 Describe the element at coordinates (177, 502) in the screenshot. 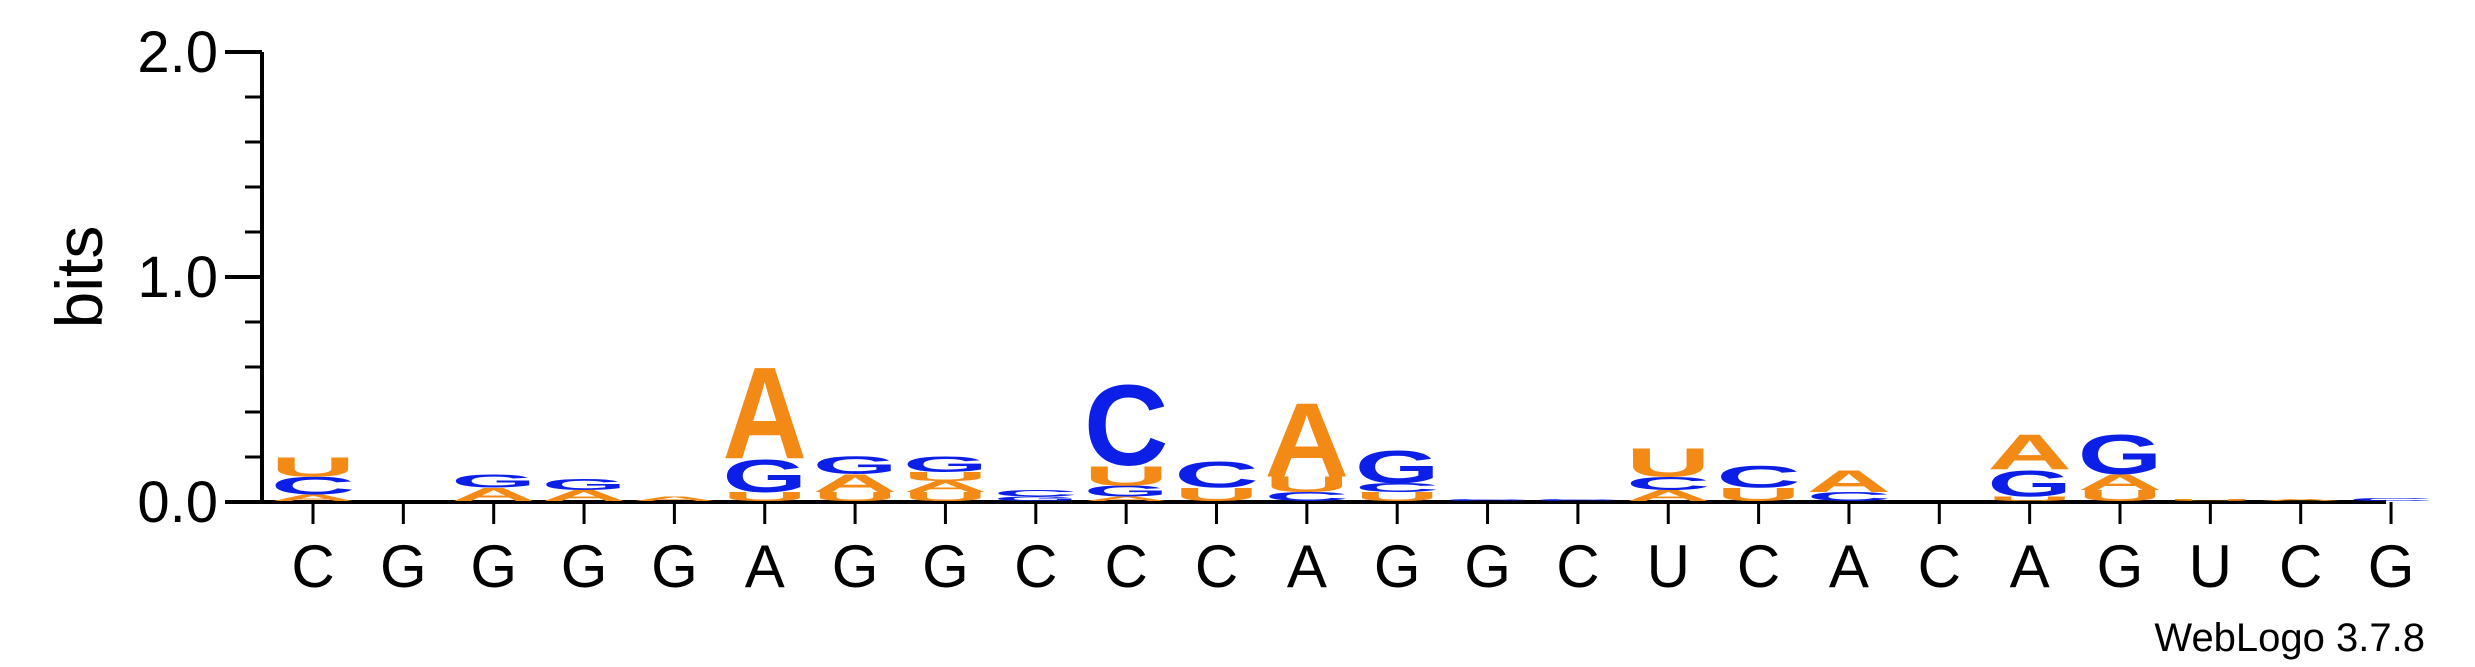

I see `y-tick-label: 0.0` at that location.